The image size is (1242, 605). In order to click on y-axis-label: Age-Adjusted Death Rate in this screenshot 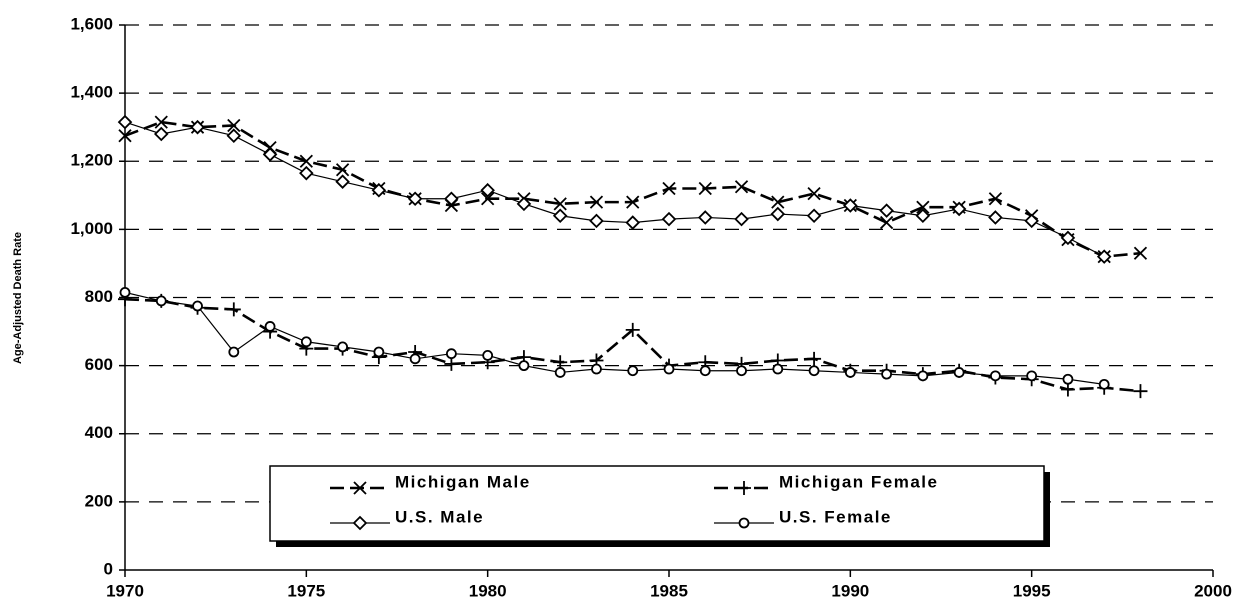, I will do `click(18, 298)`.